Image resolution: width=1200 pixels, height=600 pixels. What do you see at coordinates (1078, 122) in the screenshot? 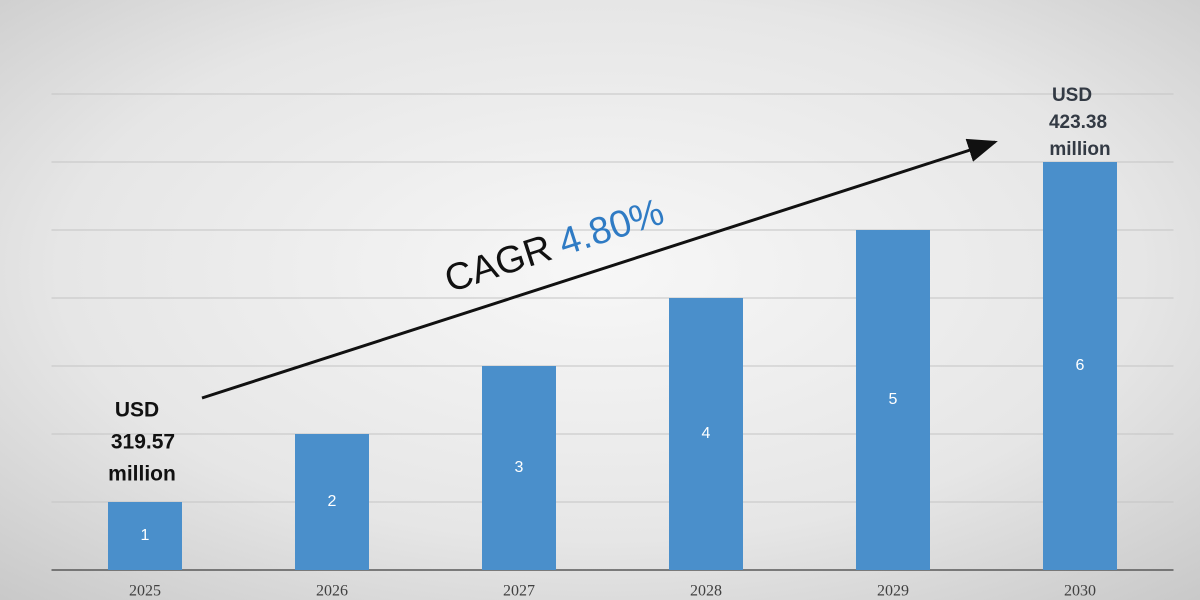
I see `end-label: 423.38` at bounding box center [1078, 122].